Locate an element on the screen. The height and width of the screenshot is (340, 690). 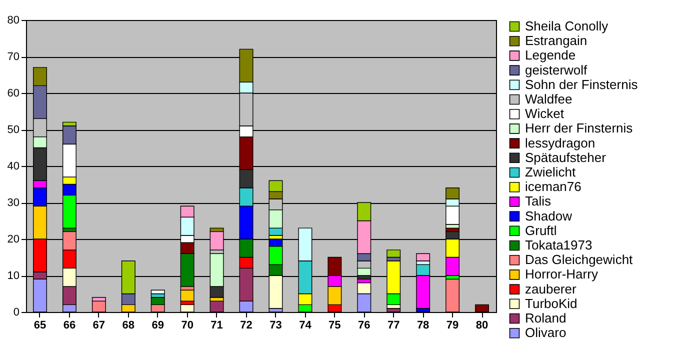
legend-label: Olivaro is located at coordinates (545, 332).